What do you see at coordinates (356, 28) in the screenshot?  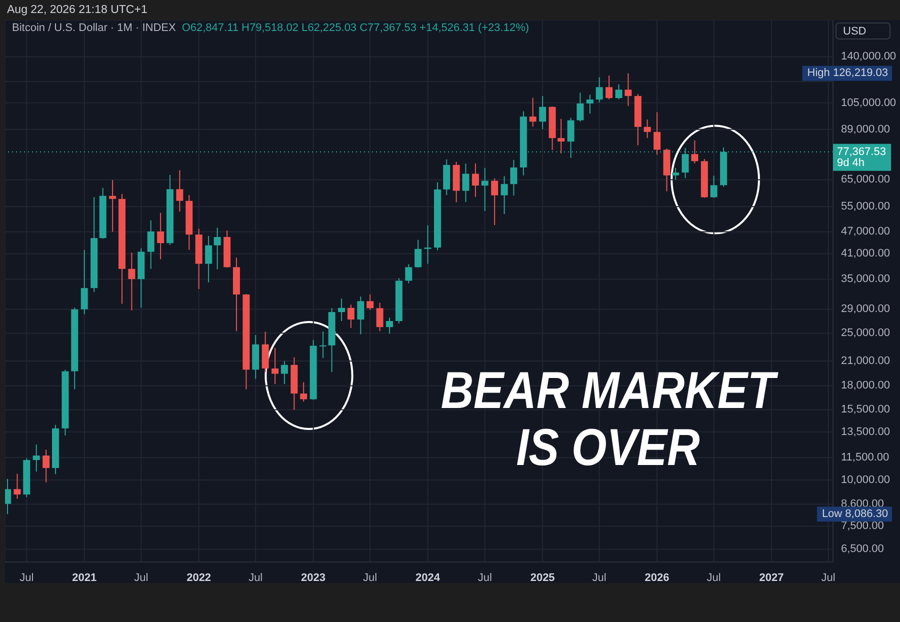 I see `chart-subtitle: O62,847.11 H79,518.02 L62,225.03 C77,367.53 +14,526.31 (+23.12%)` at bounding box center [356, 28].